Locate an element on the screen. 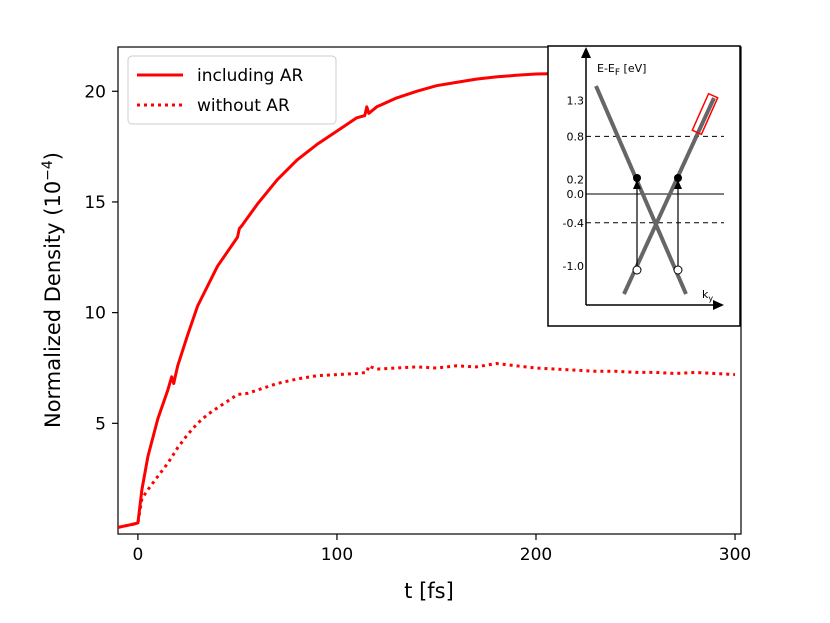 The height and width of the screenshot is (623, 830). inset-energy-tick-label: -1.0 is located at coordinates (573, 266).